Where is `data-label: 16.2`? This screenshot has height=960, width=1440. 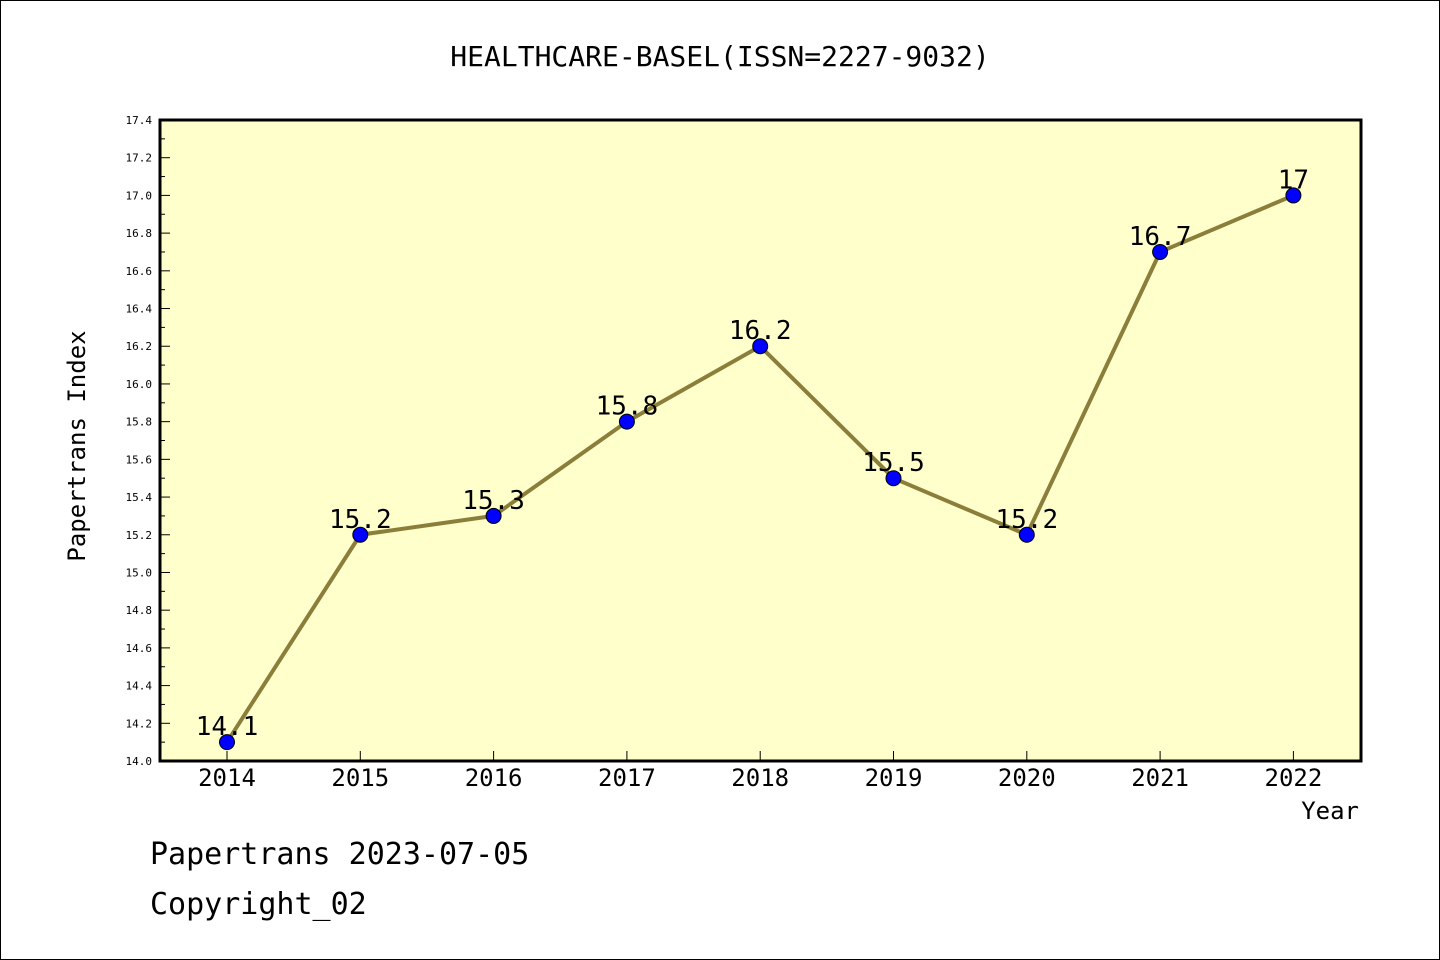
data-label: 16.2 is located at coordinates (760, 331).